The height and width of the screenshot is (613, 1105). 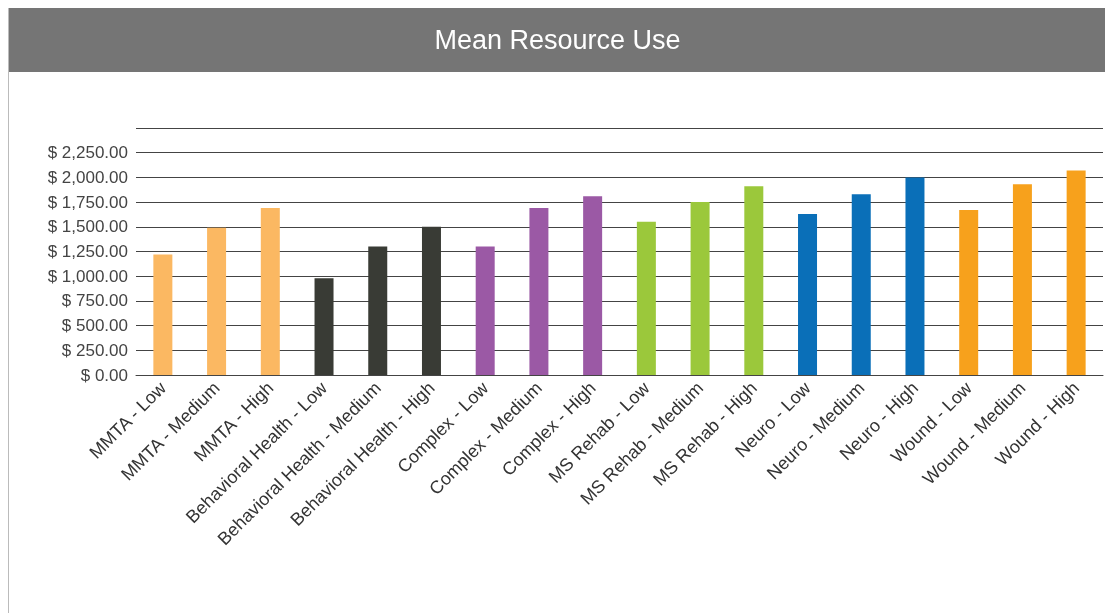 I want to click on y-tick-label: $ 1,500.00, so click(x=87, y=227).